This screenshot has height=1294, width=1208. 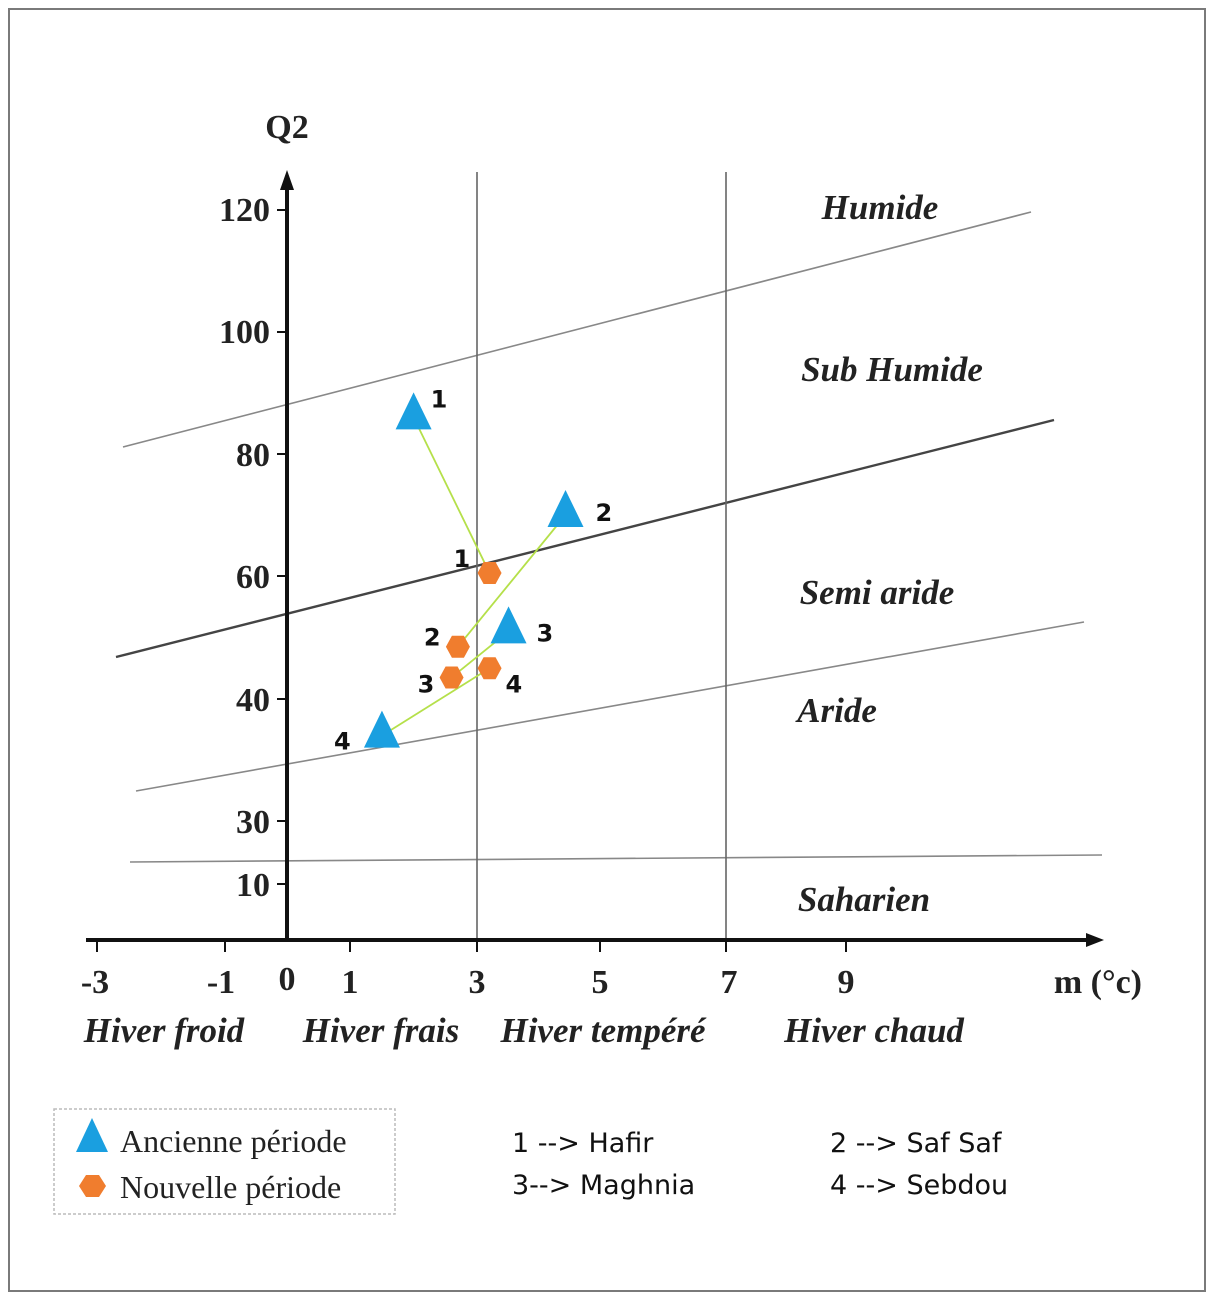 What do you see at coordinates (92, 1135) in the screenshot?
I see `legend-triangle-icon` at bounding box center [92, 1135].